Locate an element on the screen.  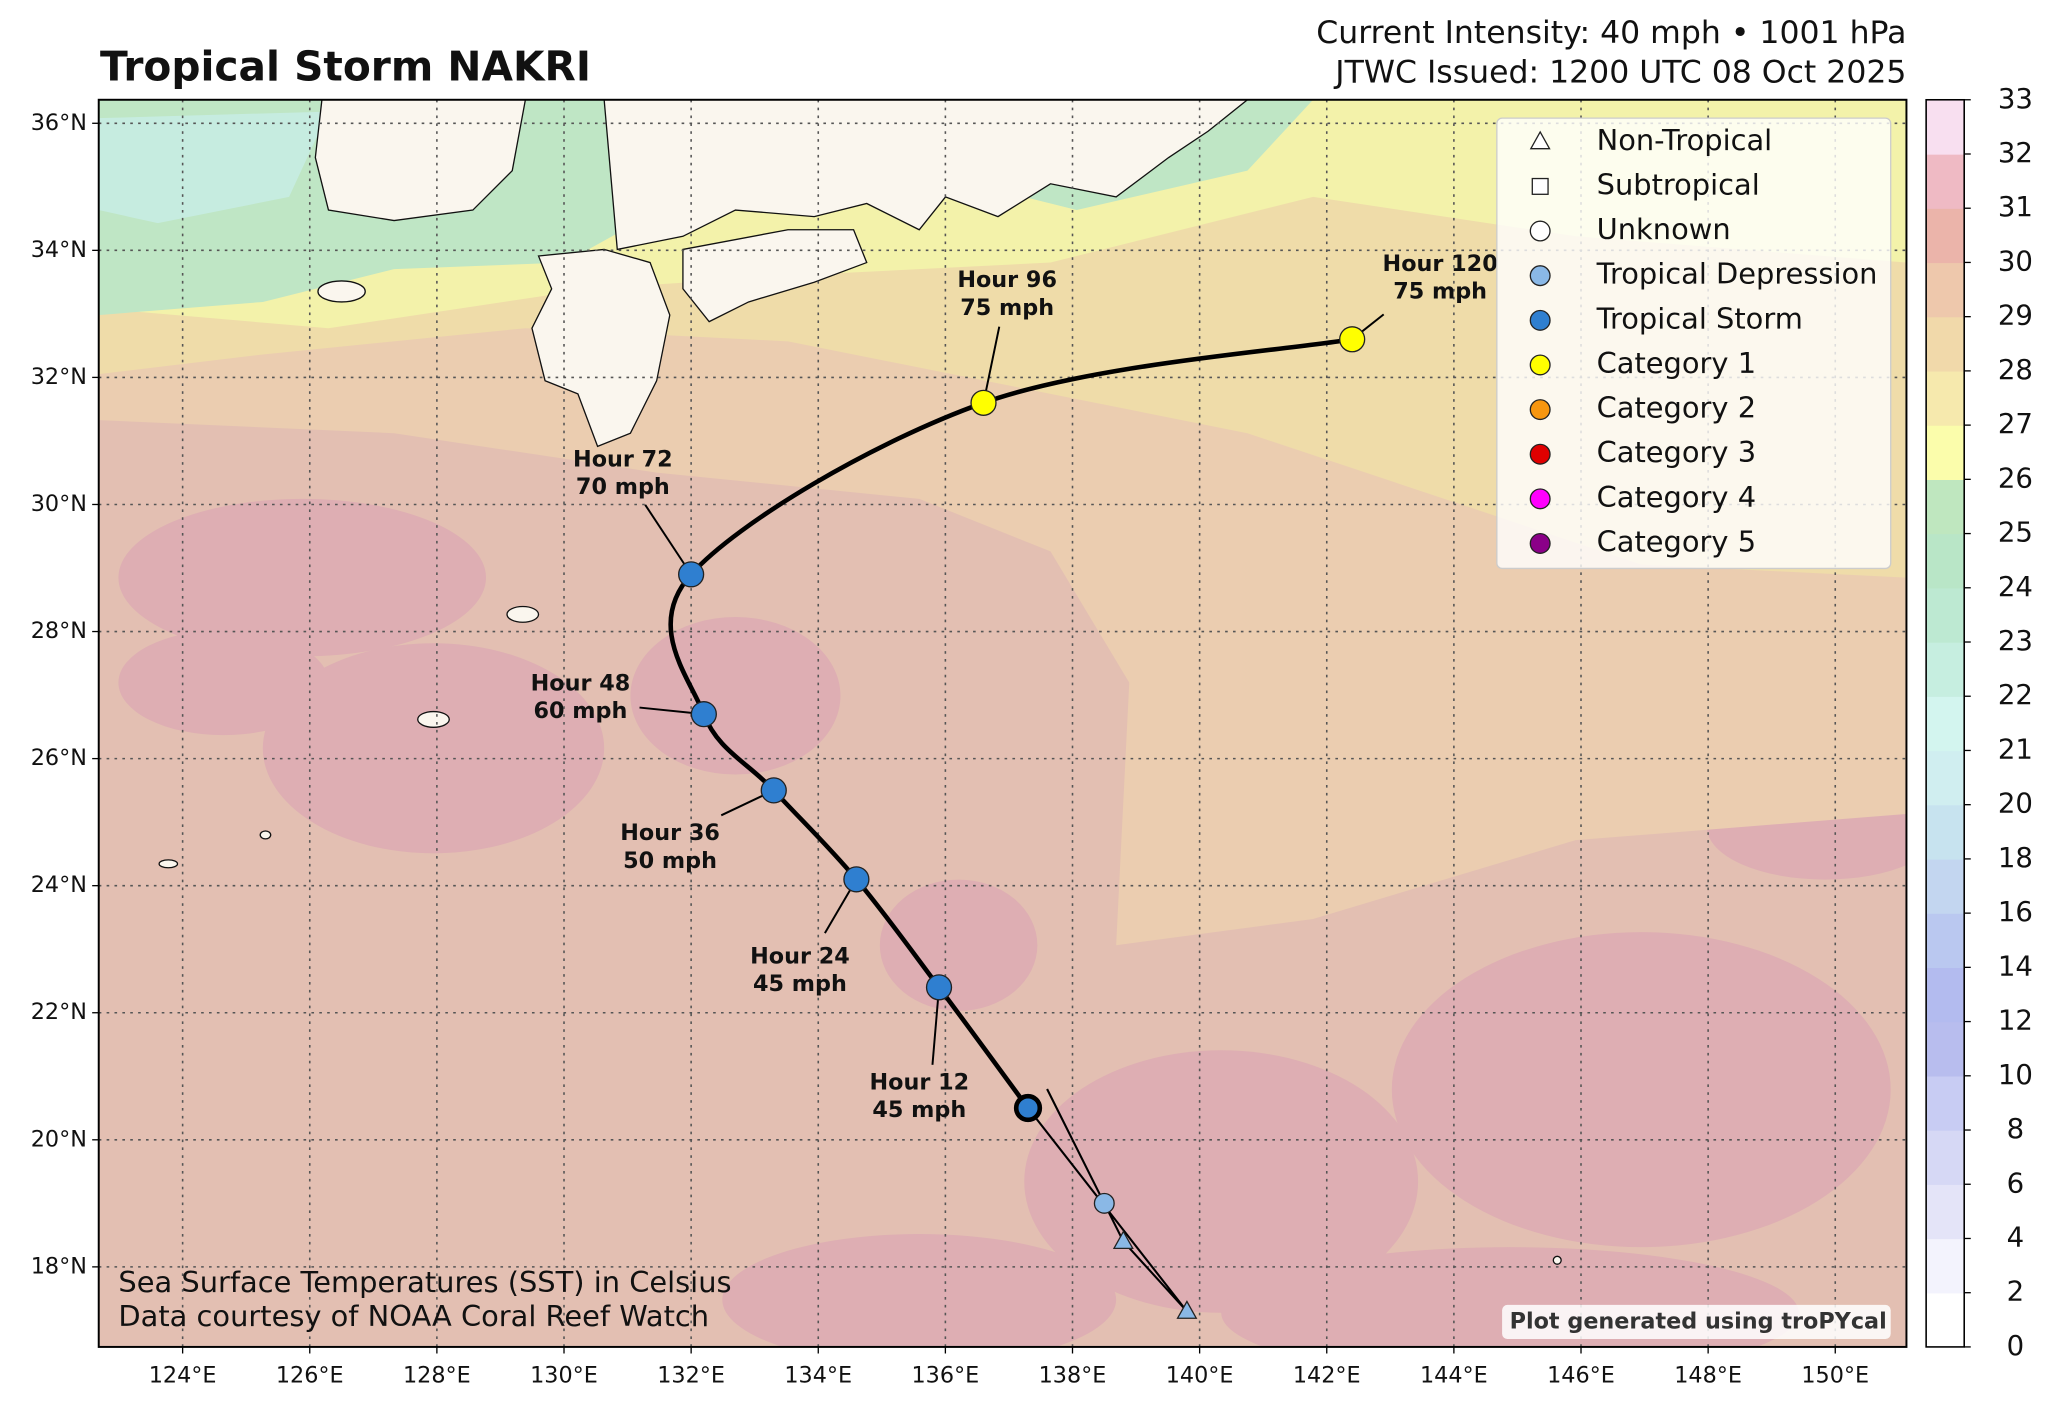
colorbar-label: 27 is located at coordinates (2015, 424).